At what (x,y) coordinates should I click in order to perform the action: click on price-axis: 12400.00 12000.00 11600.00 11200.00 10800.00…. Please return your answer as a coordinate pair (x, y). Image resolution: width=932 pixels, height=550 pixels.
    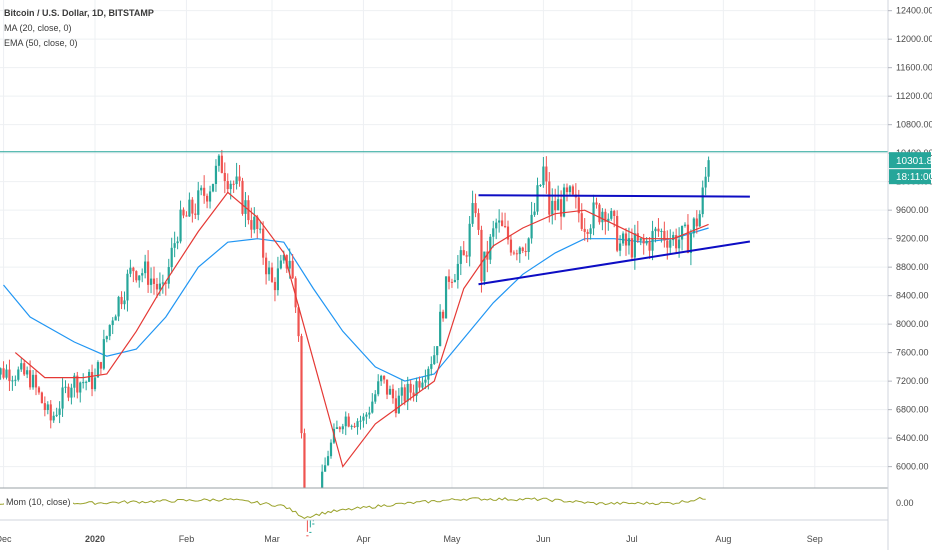
    Looking at the image, I should click on (909, 275).